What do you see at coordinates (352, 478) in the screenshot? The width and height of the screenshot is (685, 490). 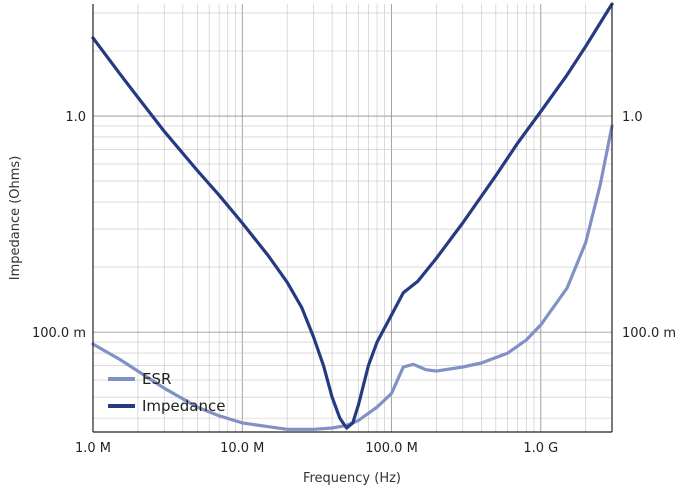 I see `x-axis-title: Frequency (Hz)` at bounding box center [352, 478].